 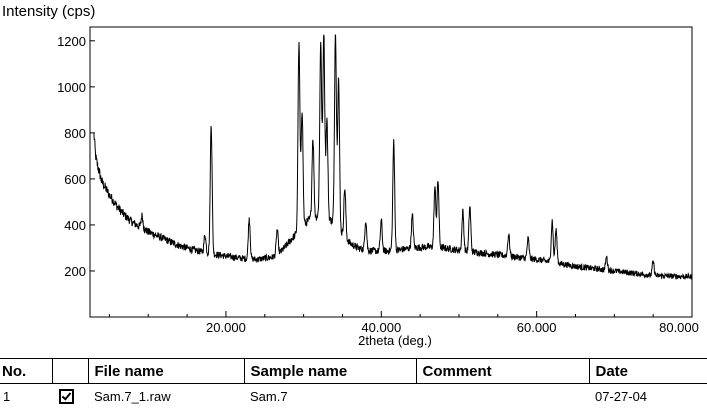 I want to click on row-number: 1, so click(x=7, y=396).